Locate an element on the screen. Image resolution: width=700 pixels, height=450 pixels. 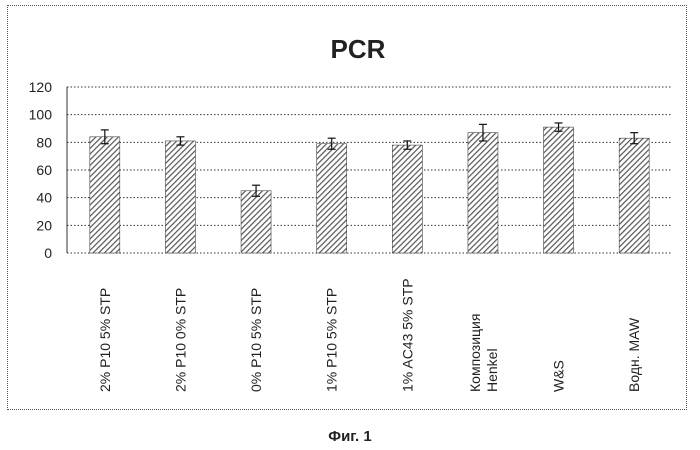
x-tick-label: Водн. MAW is located at coordinates (634, 354).